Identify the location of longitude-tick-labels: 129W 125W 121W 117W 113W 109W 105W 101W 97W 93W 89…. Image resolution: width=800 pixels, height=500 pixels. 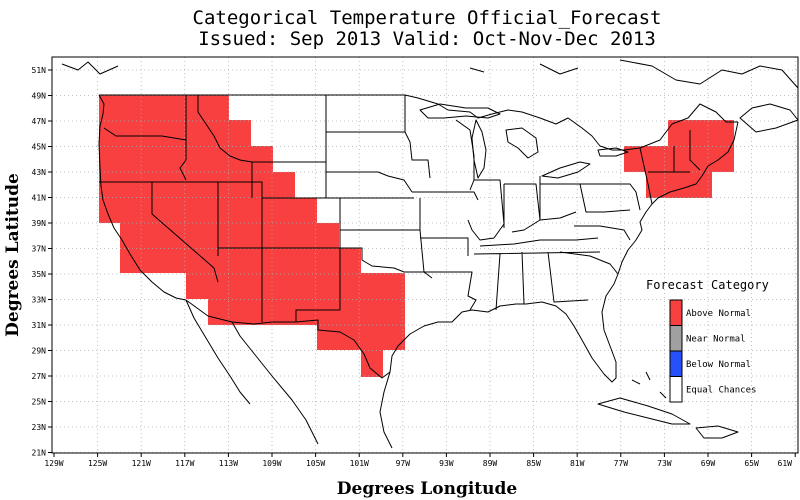
(420, 460).